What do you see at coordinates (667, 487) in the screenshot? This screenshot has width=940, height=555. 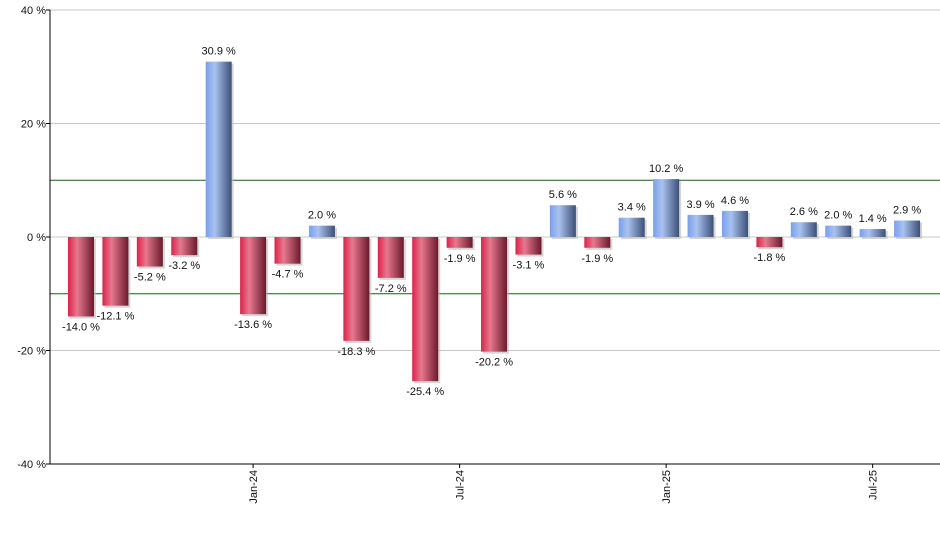 I see `x-tick-label: Jan-25` at bounding box center [667, 487].